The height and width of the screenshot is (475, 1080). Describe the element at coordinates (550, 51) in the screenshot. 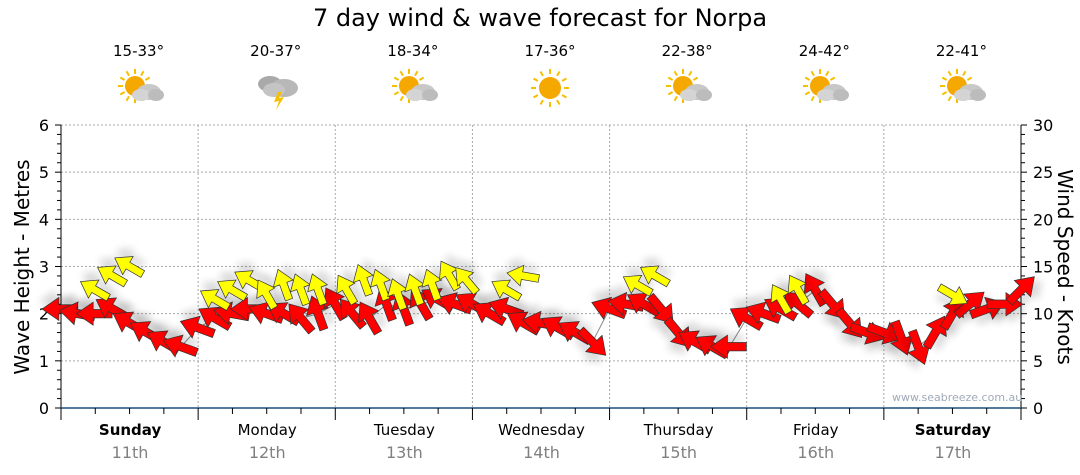

I see `temperature-range: 17-36°` at that location.